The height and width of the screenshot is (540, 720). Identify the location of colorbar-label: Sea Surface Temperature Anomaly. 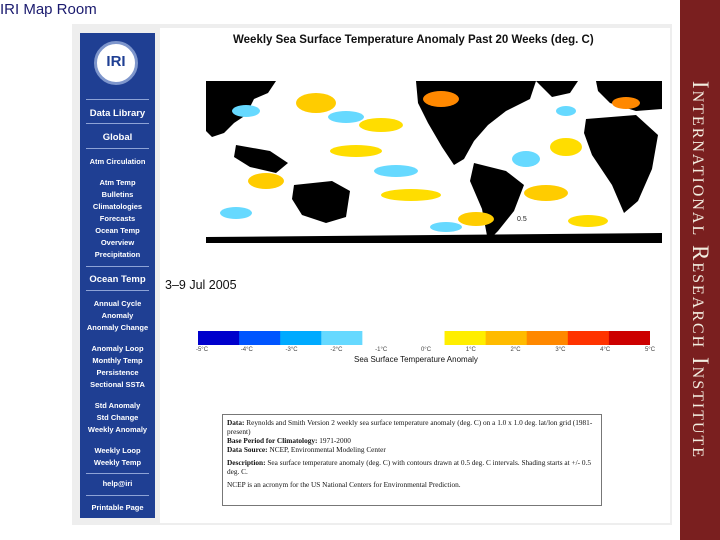
(416, 359).